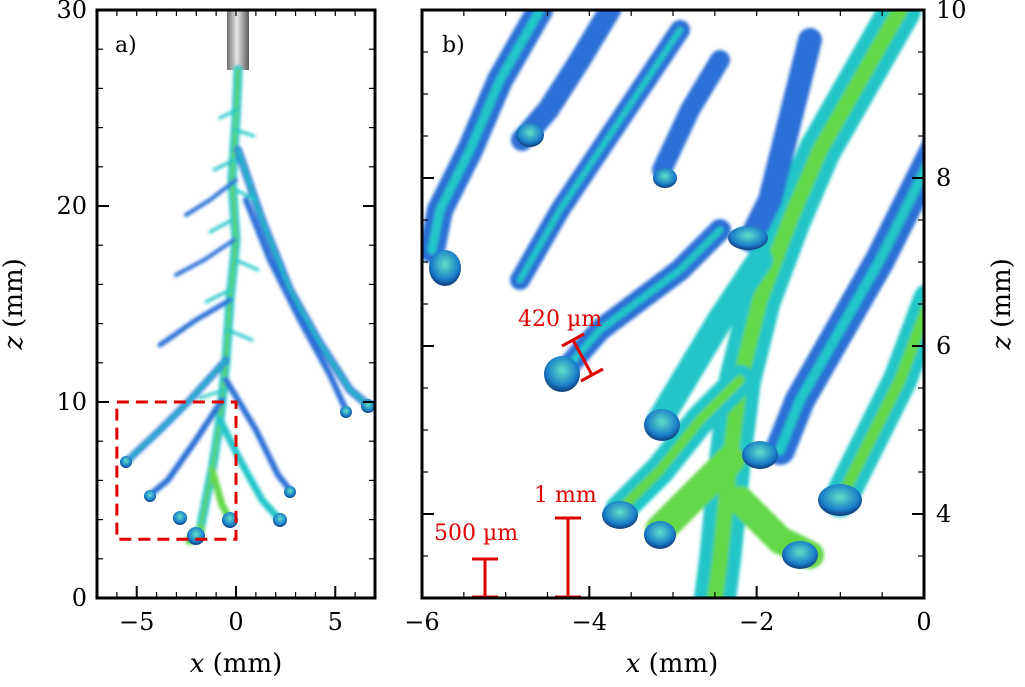 The height and width of the screenshot is (687, 1025). I want to click on panel-b-label: b), so click(453, 45).